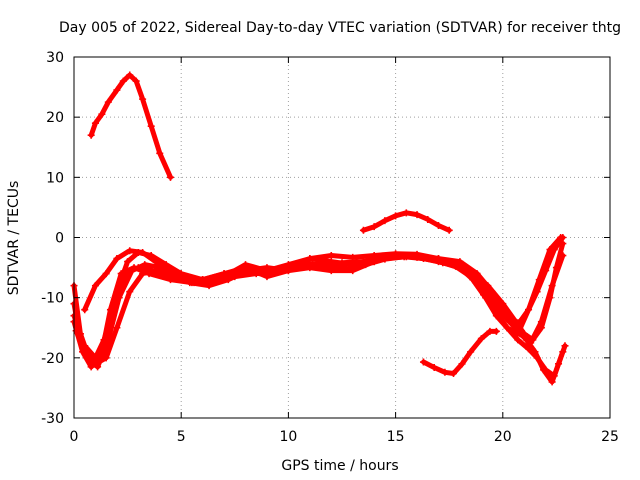  Describe the element at coordinates (339, 466) in the screenshot. I see `x-axis-label: GPS time / hours` at that location.